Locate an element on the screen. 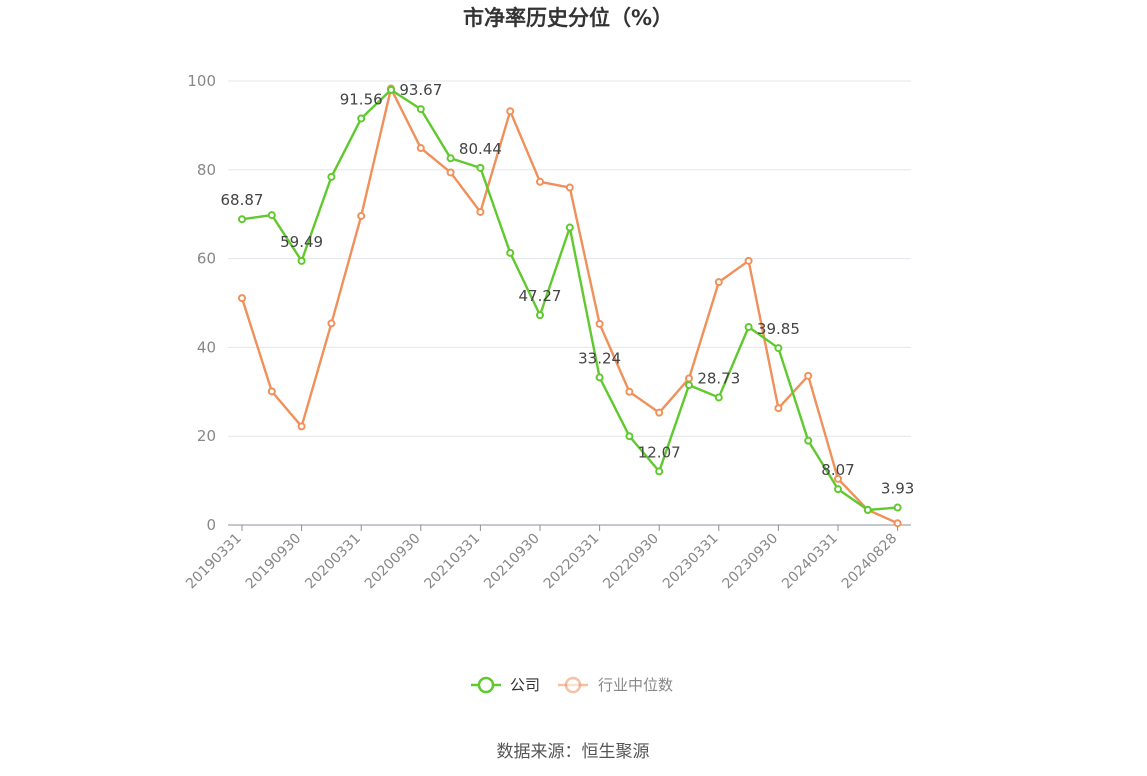 Image resolution: width=1147 pixels, height=776 pixels. data-label: 28.73 is located at coordinates (718, 378).